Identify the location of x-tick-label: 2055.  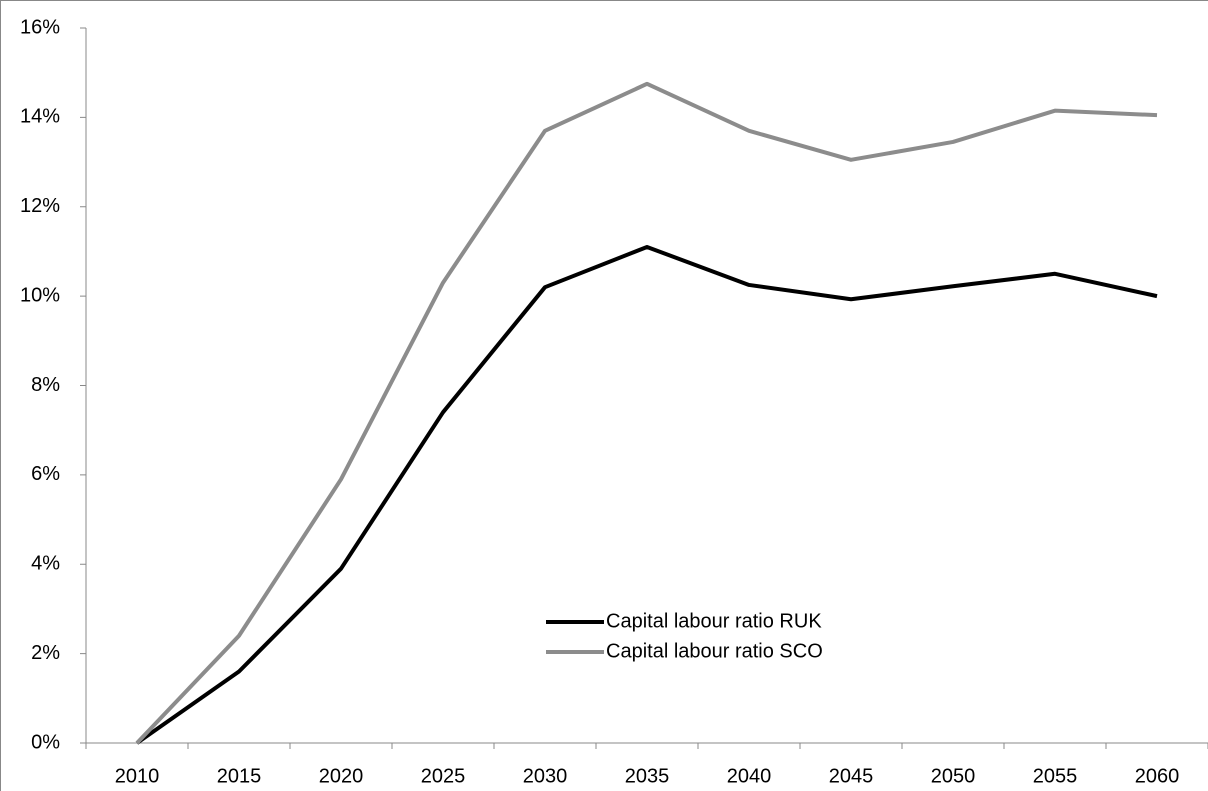
(1055, 776).